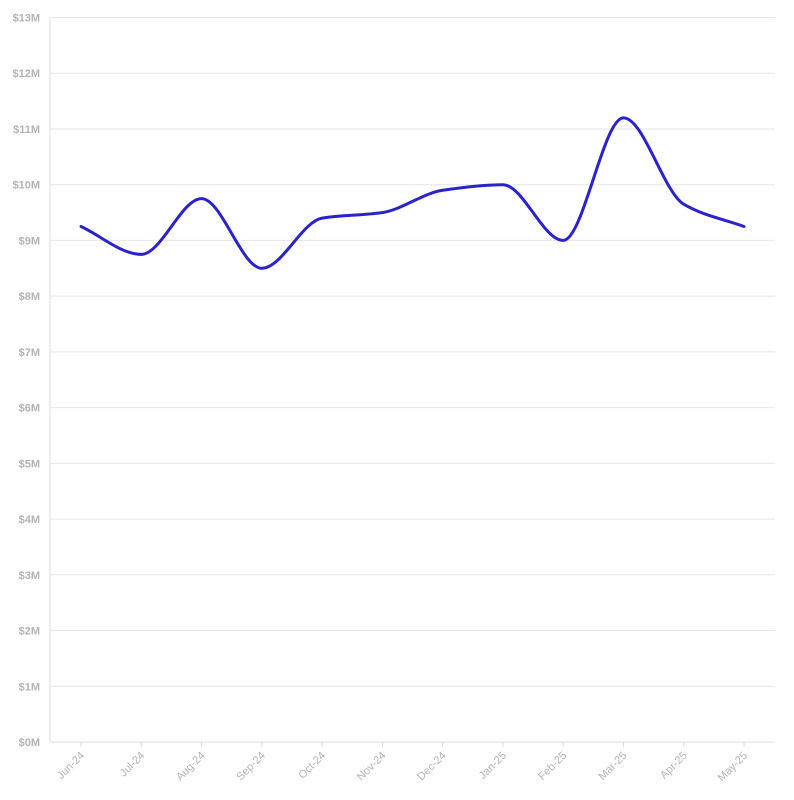 This screenshot has width=794, height=800. I want to click on y-tick-label: $1M, so click(29, 687).